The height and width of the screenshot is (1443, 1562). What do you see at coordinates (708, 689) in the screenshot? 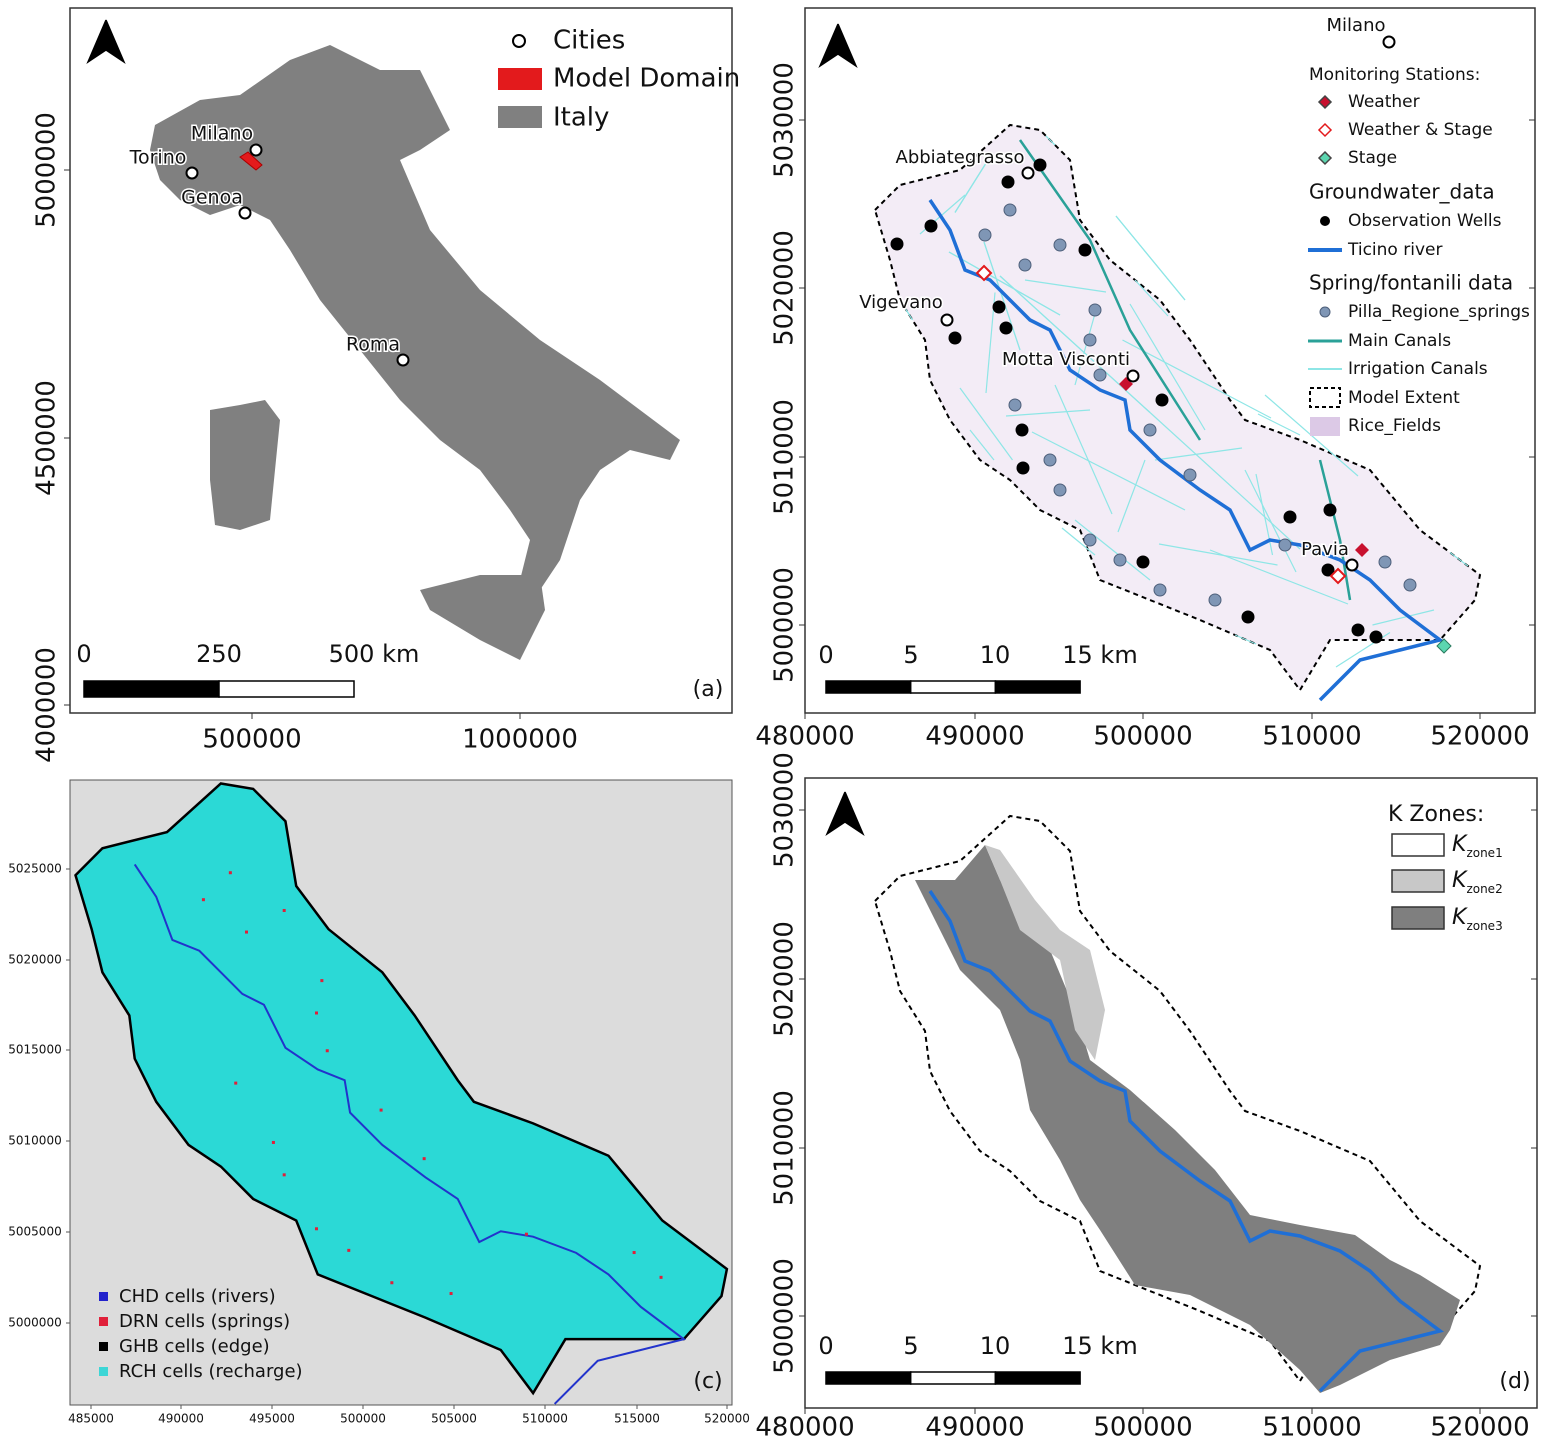
I see `label: (a)` at bounding box center [708, 689].